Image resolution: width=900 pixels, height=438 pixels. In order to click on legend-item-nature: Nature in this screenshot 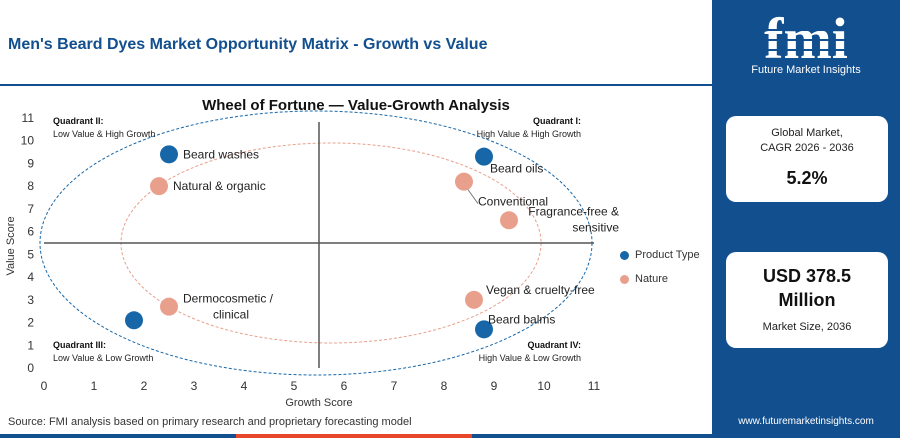, I will do `click(660, 279)`.